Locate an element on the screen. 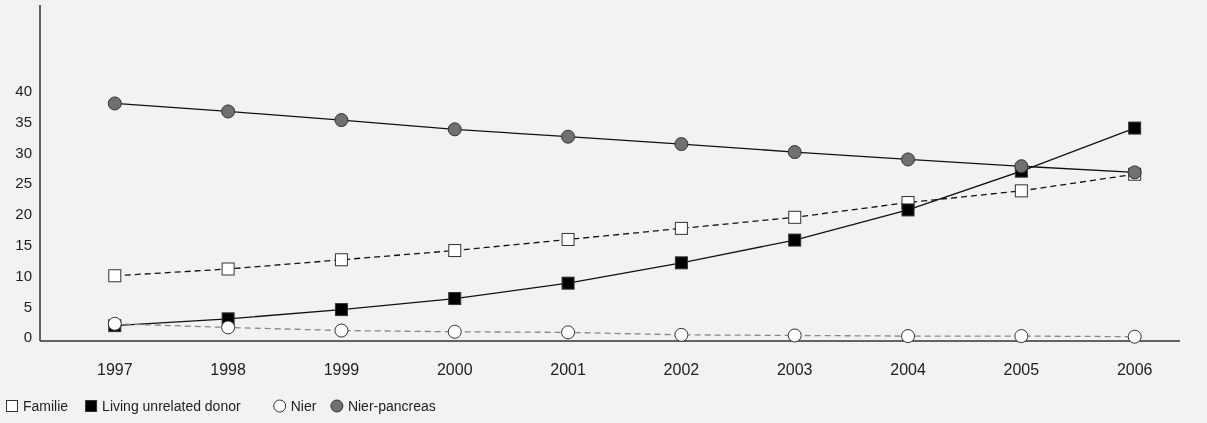 The height and width of the screenshot is (423, 1207). legend-label: Familie is located at coordinates (46, 406).